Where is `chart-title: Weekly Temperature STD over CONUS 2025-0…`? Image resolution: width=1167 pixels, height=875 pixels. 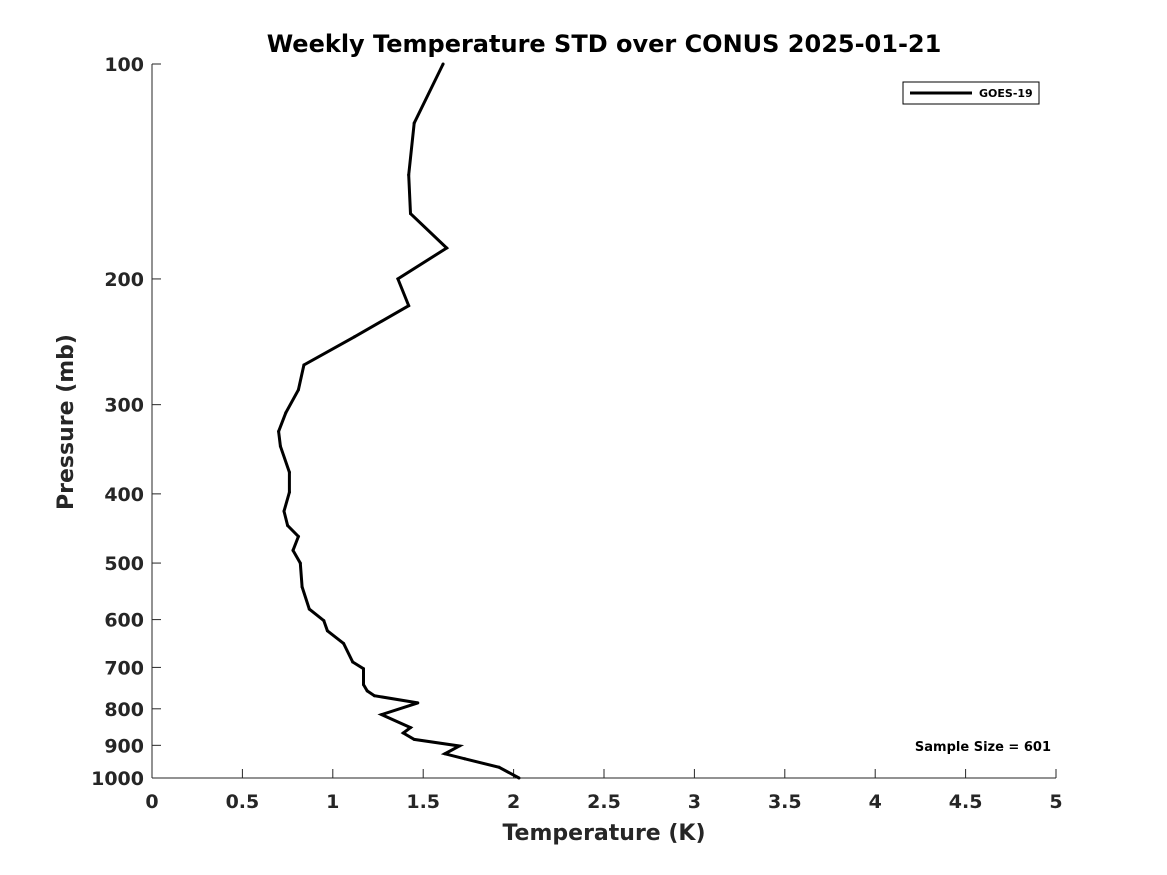
chart-title: Weekly Temperature STD over CONUS 2025-0… is located at coordinates (604, 44).